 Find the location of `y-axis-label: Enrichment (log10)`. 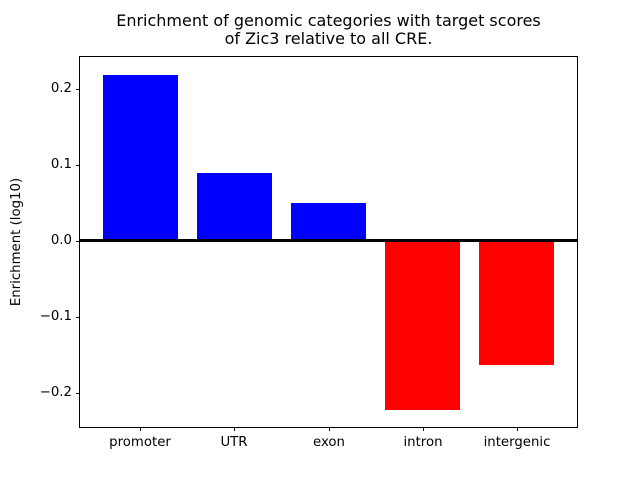

y-axis-label: Enrichment (log10) is located at coordinates (16, 242).